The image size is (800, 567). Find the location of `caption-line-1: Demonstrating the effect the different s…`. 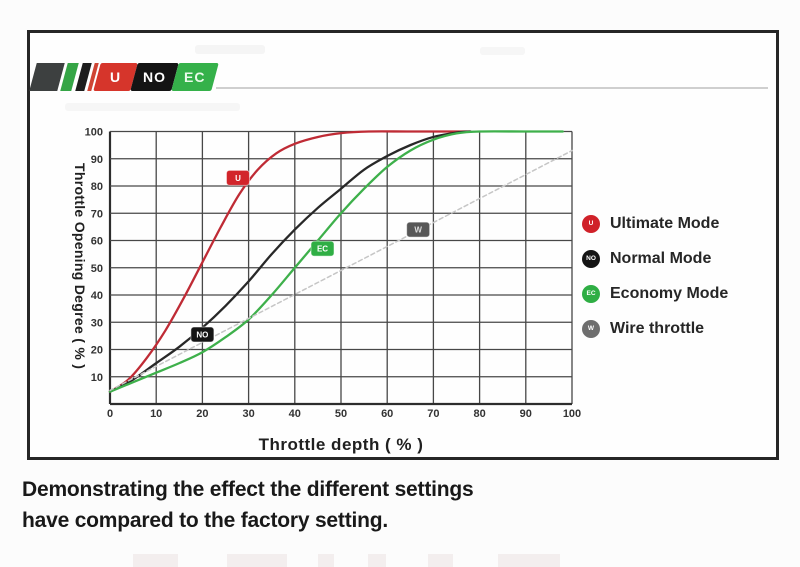

caption-line-1: Demonstrating the effect the different s… is located at coordinates (248, 489).